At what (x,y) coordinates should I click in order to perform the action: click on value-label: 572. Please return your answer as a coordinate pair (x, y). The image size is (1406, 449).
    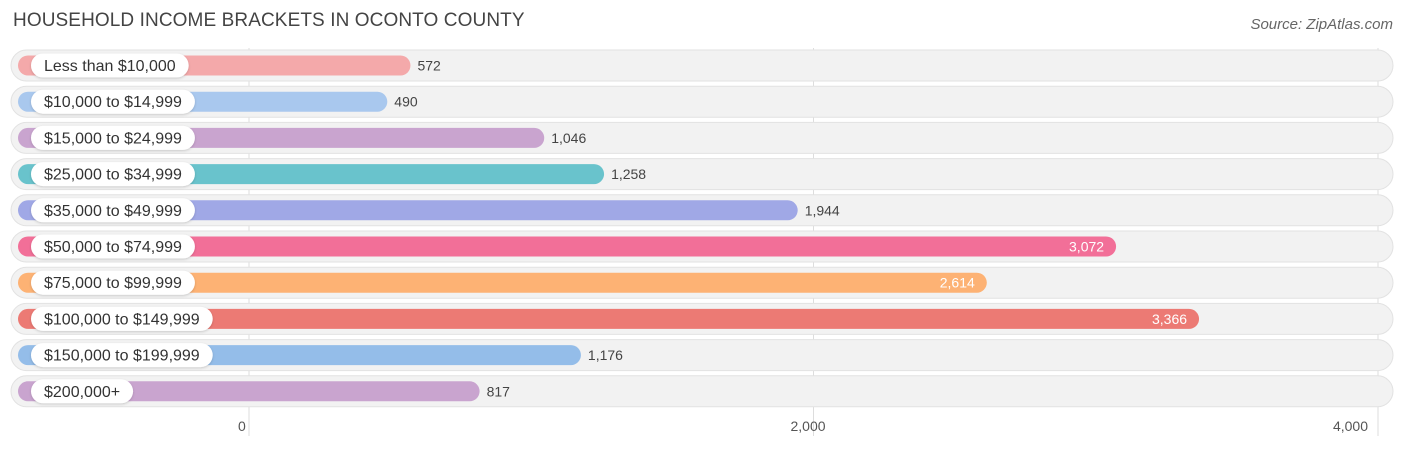
    Looking at the image, I should click on (429, 66).